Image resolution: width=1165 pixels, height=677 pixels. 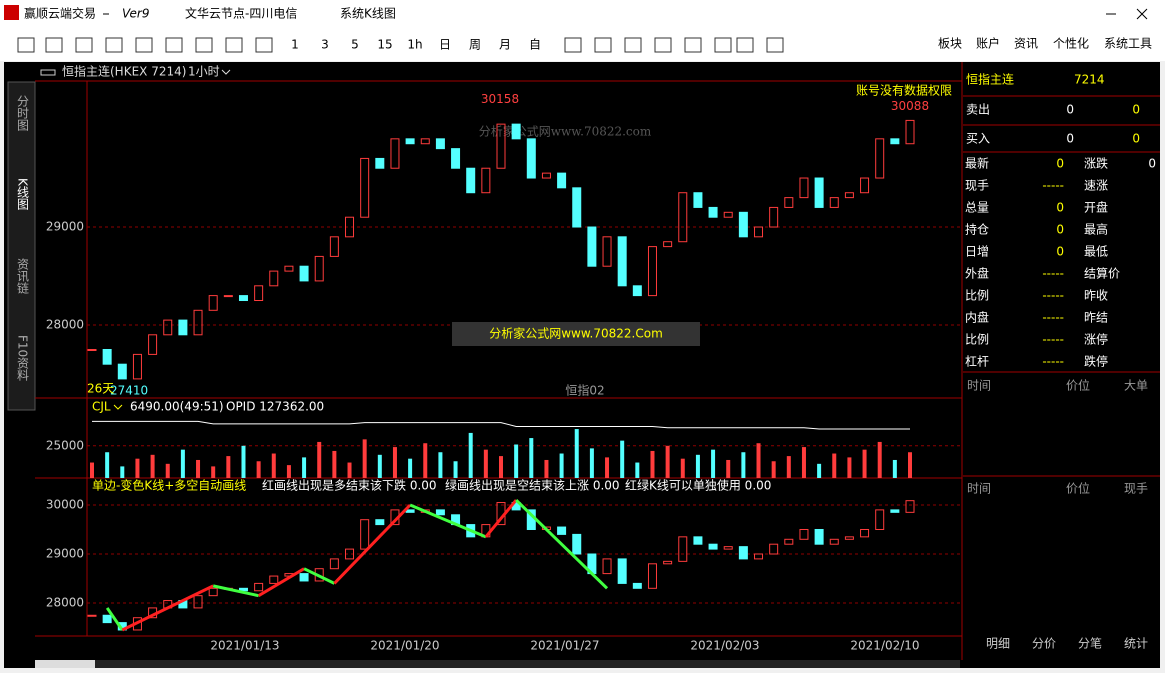 I want to click on x-tick-label: 2021/02/10, so click(x=884, y=646).